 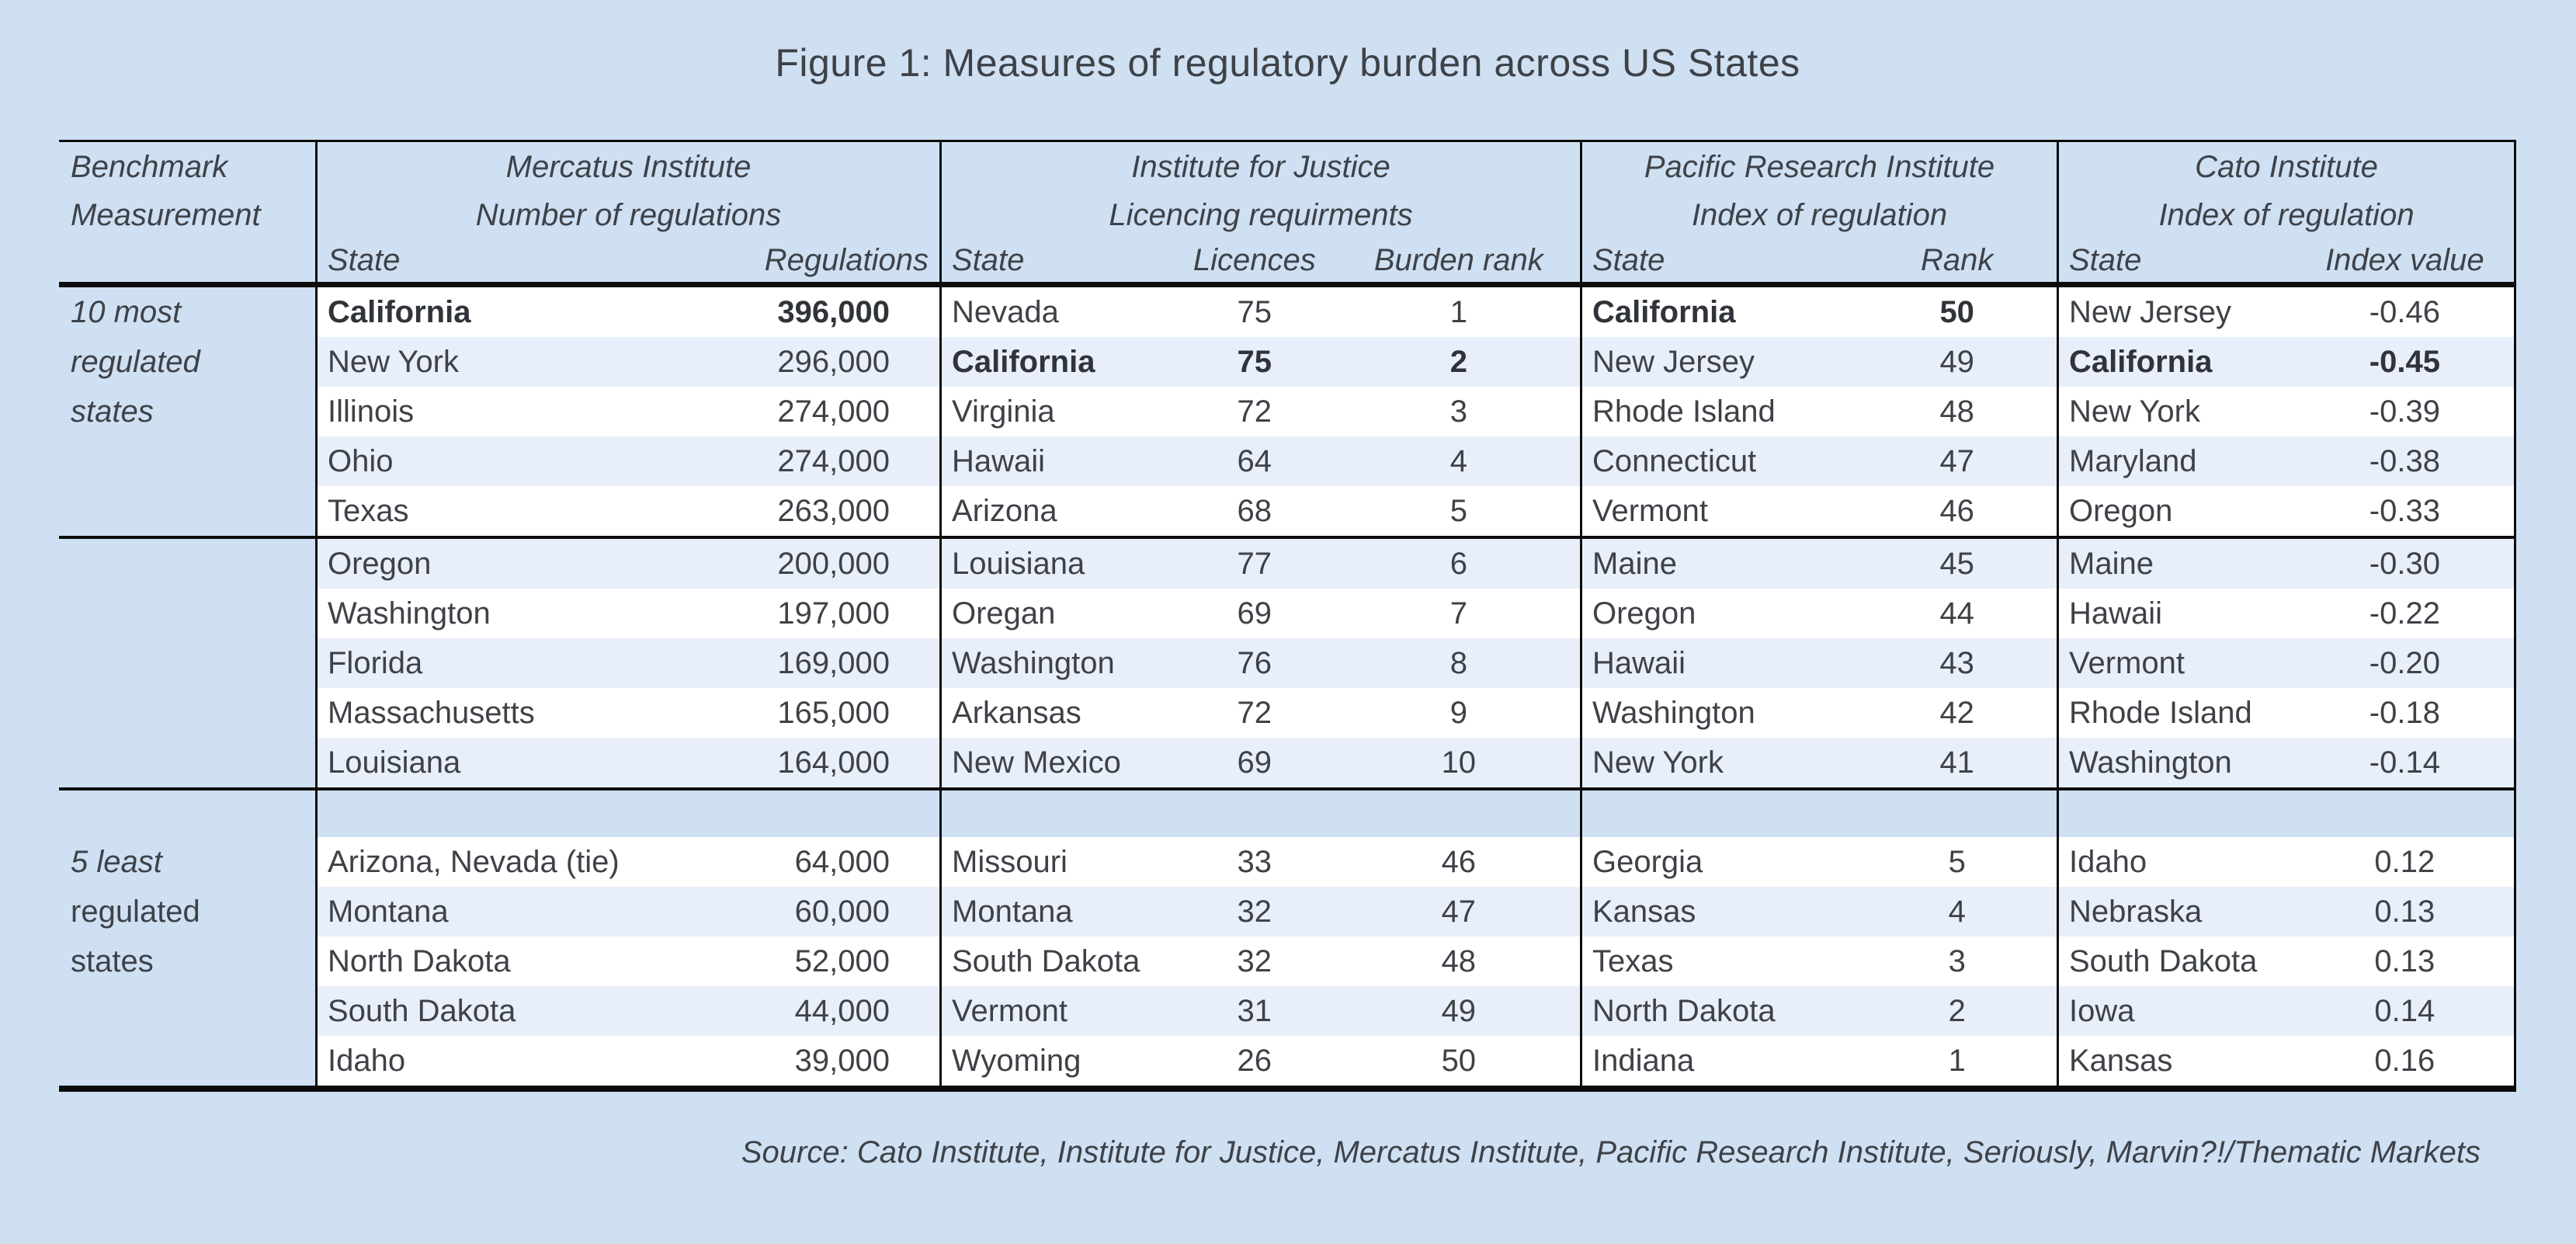 What do you see at coordinates (1459, 1010) in the screenshot?
I see `justice-burden-rank: 49` at bounding box center [1459, 1010].